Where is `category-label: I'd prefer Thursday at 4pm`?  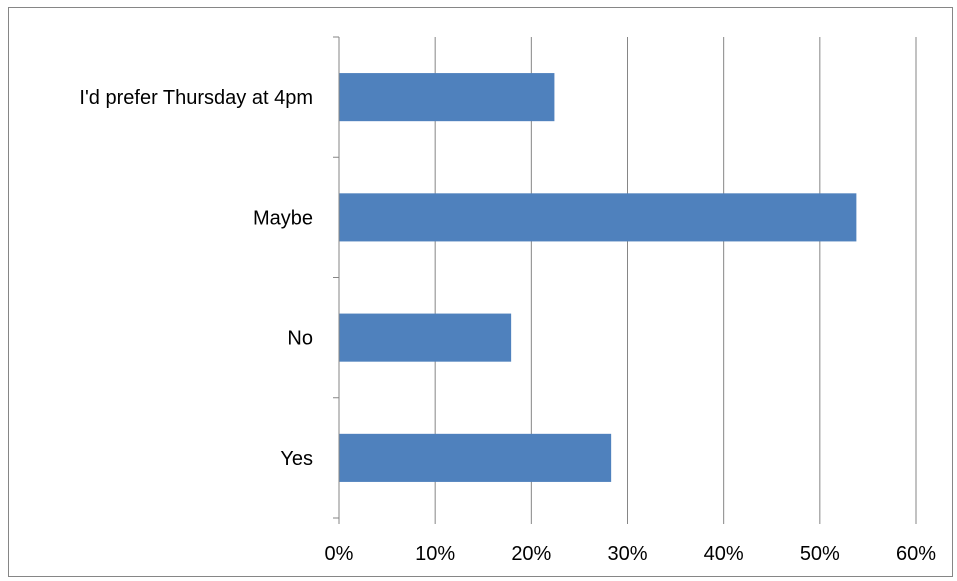 category-label: I'd prefer Thursday at 4pm is located at coordinates (196, 98).